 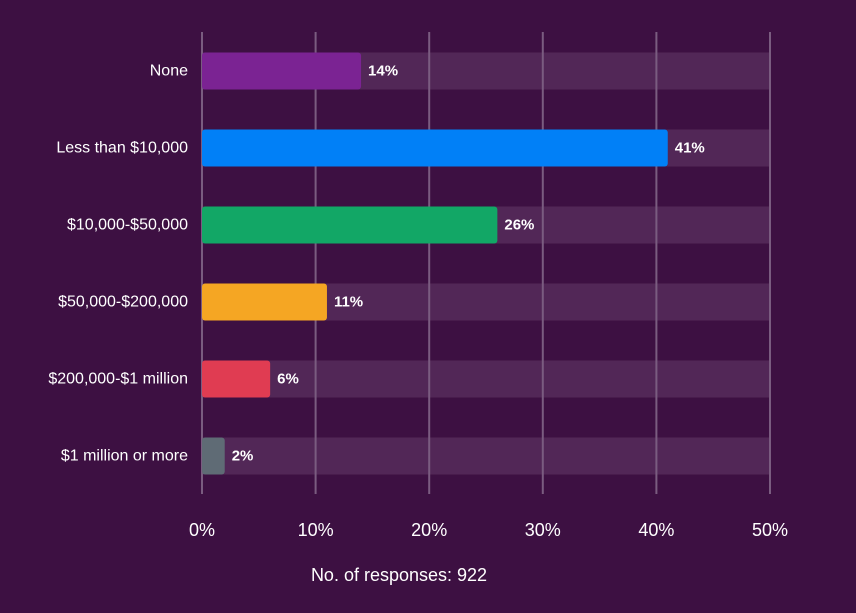 What do you see at coordinates (770, 530) in the screenshot?
I see `x-tick-label: 50%` at bounding box center [770, 530].